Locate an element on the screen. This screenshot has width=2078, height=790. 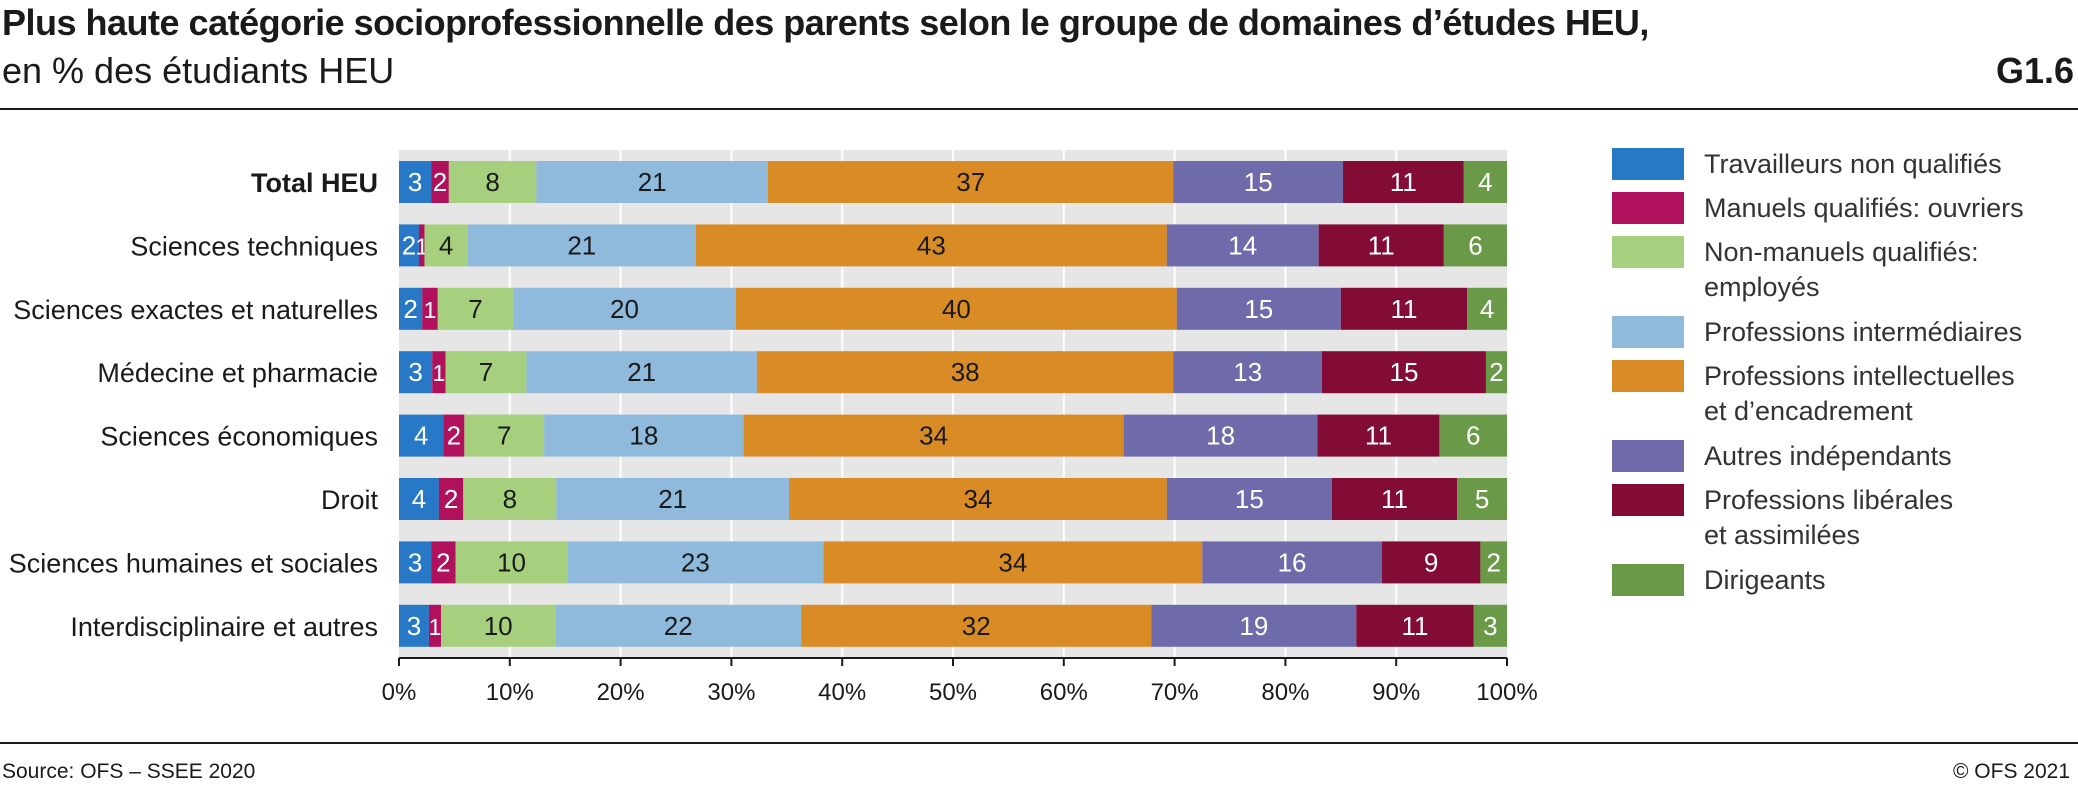
category-label: Médecine et pharmacie is located at coordinates (237, 373).